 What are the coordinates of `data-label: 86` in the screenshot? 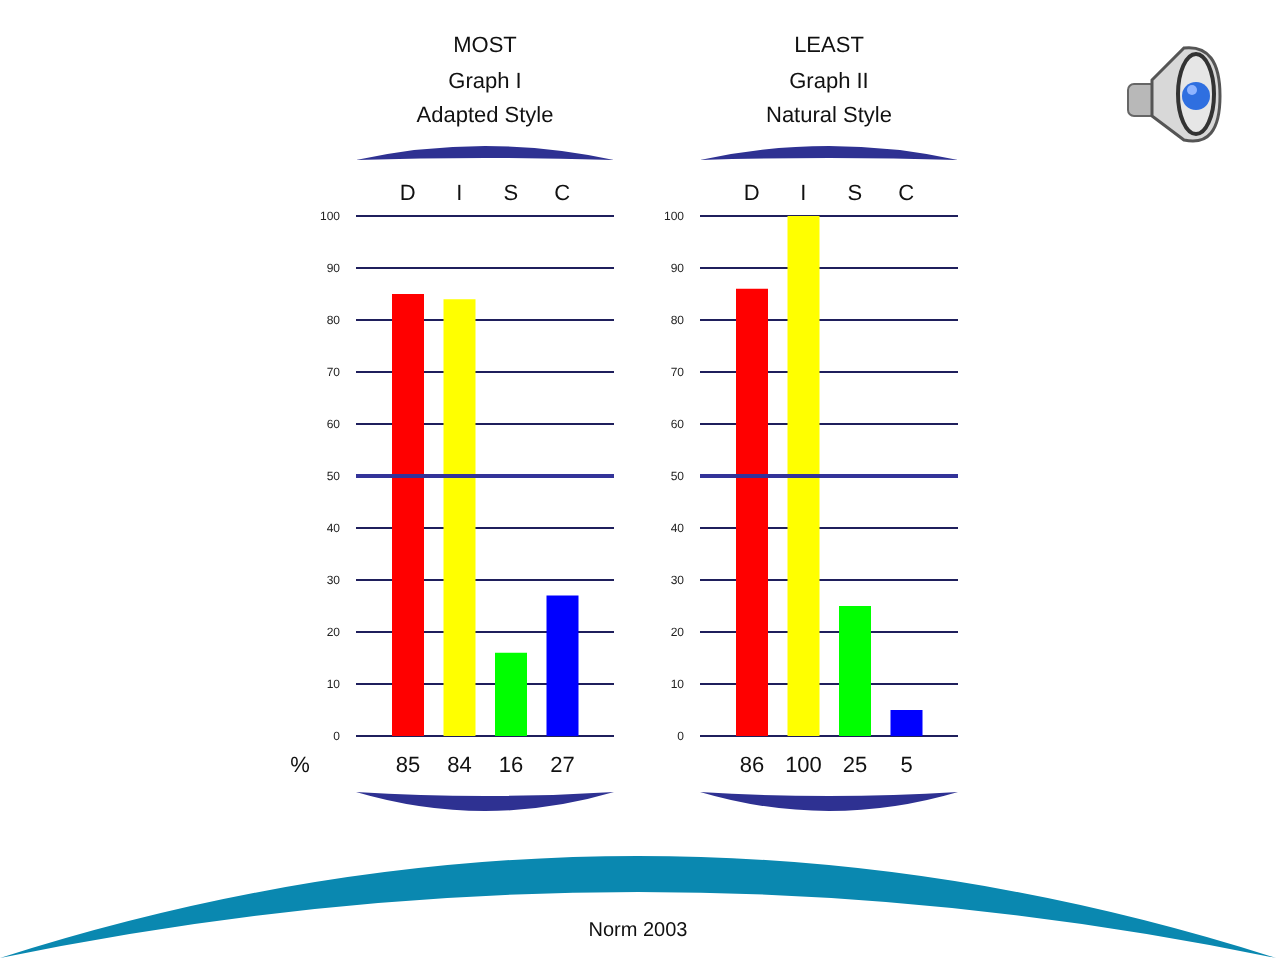 It's located at (752, 765).